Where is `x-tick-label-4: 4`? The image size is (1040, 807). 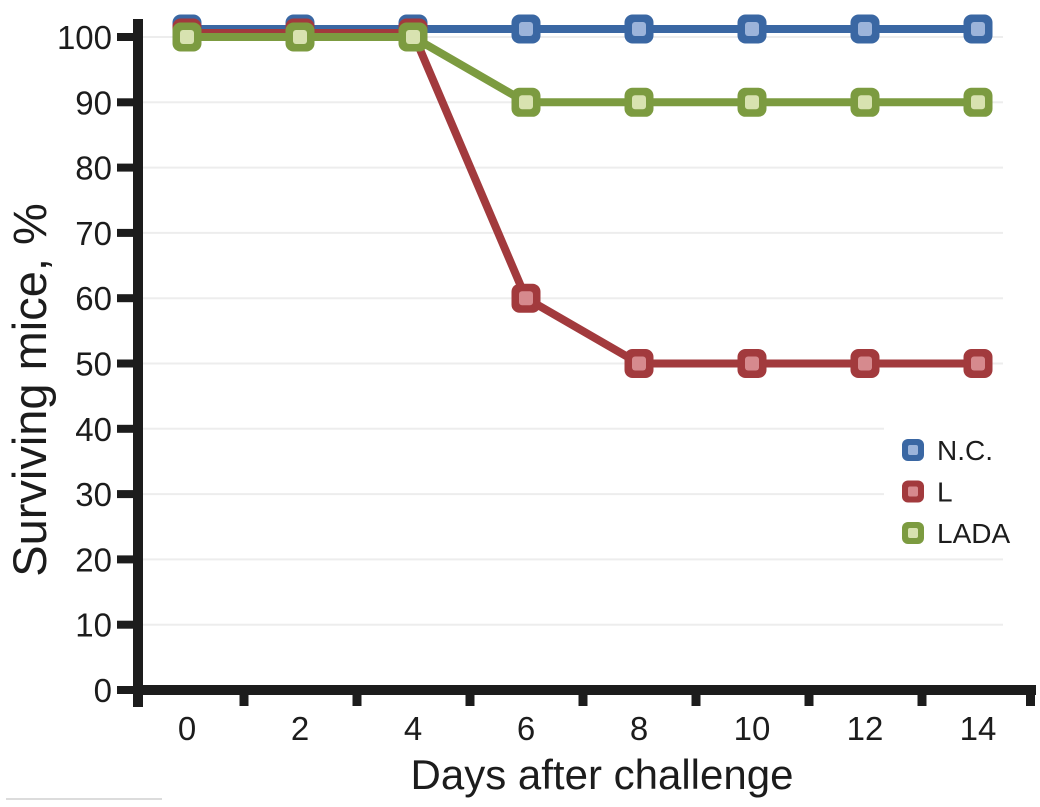
x-tick-label-4: 4 is located at coordinates (413, 728).